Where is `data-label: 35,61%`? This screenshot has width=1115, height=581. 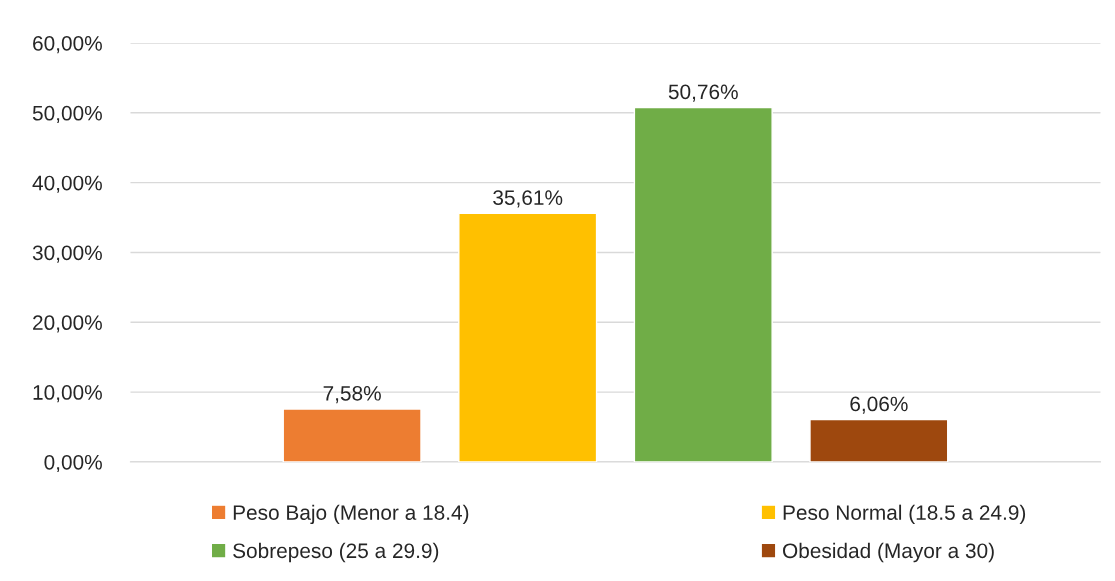 data-label: 35,61% is located at coordinates (528, 199).